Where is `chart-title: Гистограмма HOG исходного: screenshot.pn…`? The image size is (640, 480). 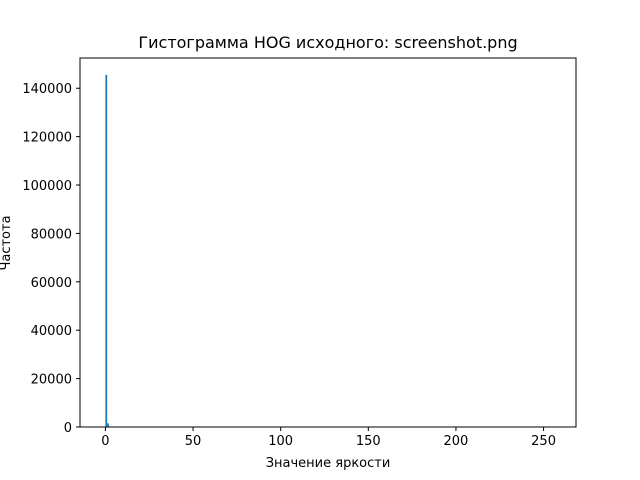
chart-title: Гистограмма HOG исходного: screenshot.pn… is located at coordinates (327, 42).